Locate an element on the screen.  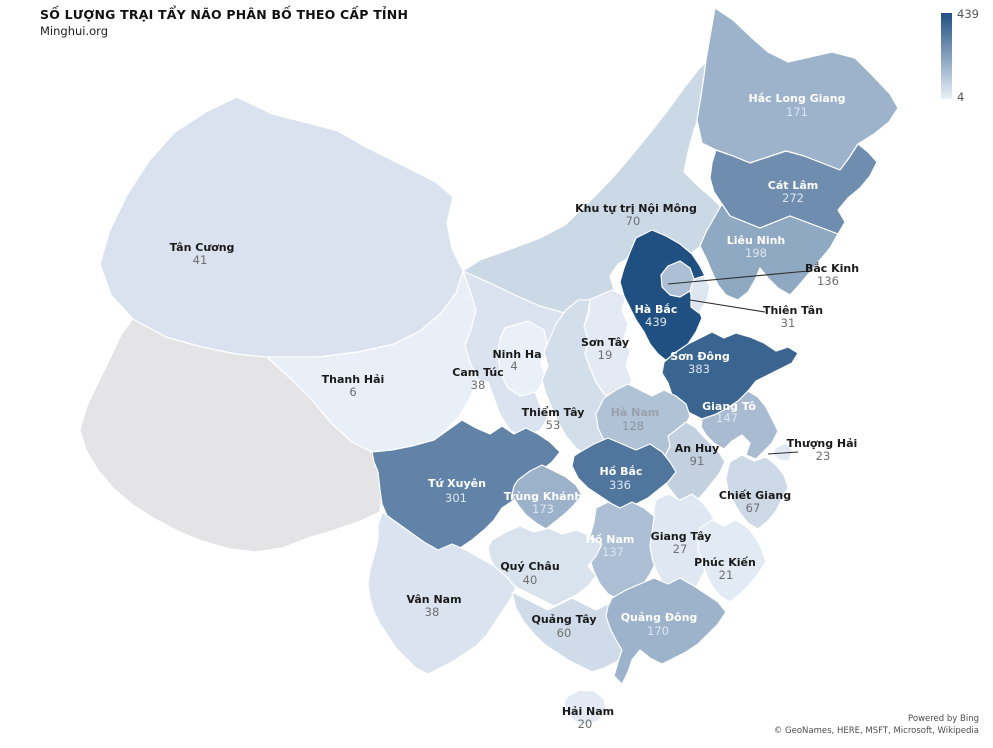
province-xinjiang is located at coordinates (281, 227).